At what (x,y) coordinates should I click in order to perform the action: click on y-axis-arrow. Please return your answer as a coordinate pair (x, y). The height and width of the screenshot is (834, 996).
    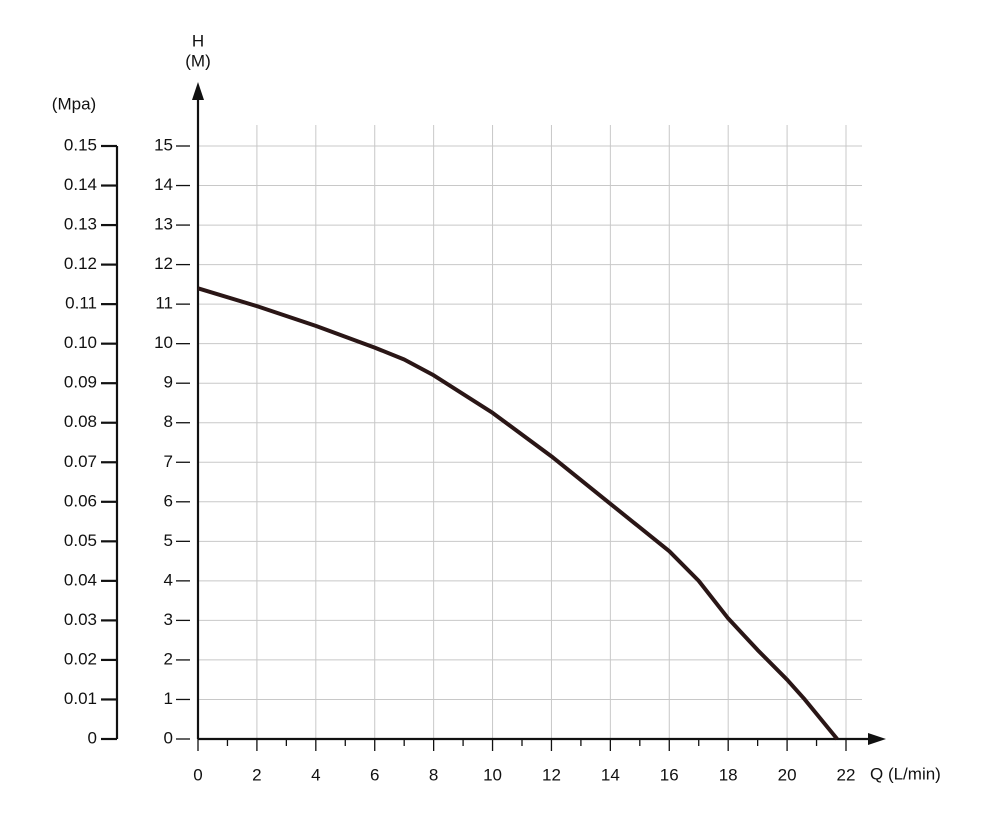
    Looking at the image, I should click on (198, 91).